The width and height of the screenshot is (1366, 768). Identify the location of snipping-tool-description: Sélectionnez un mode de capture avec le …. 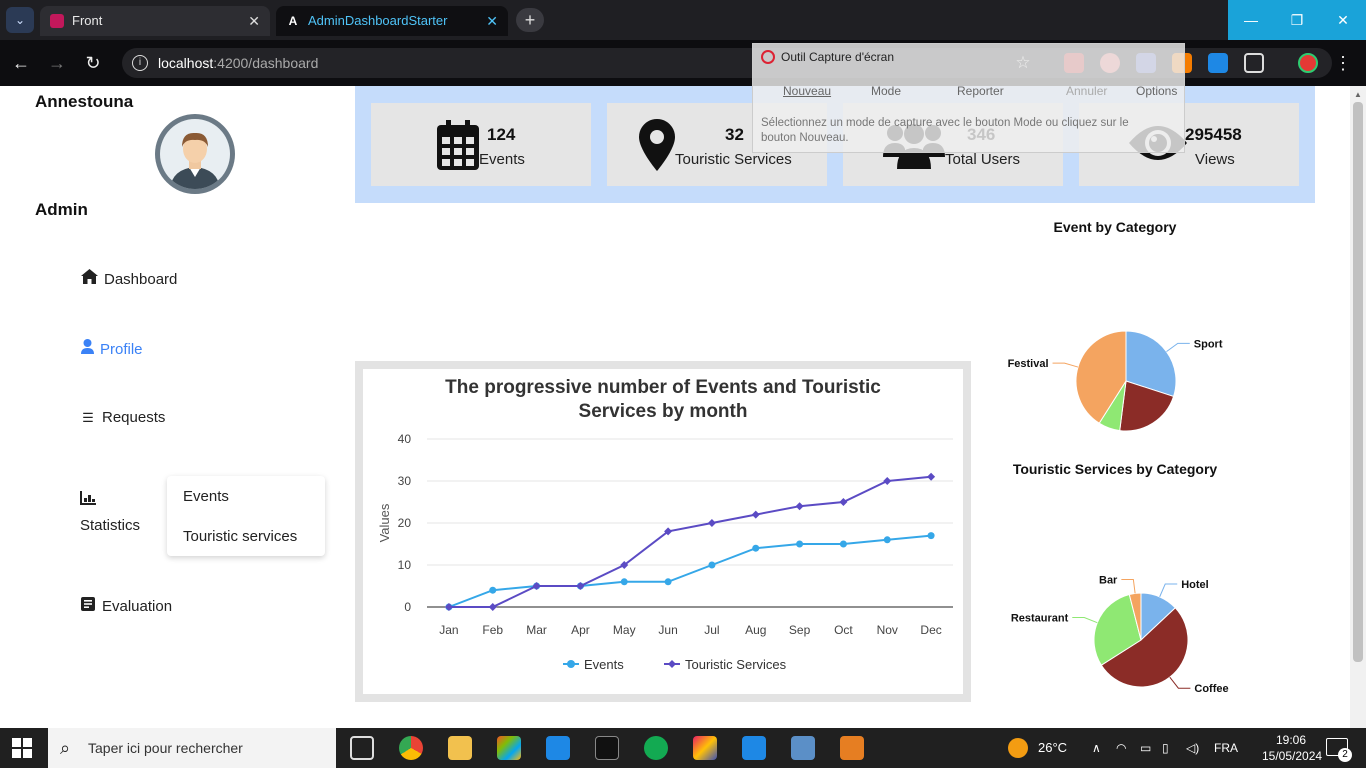
(945, 130).